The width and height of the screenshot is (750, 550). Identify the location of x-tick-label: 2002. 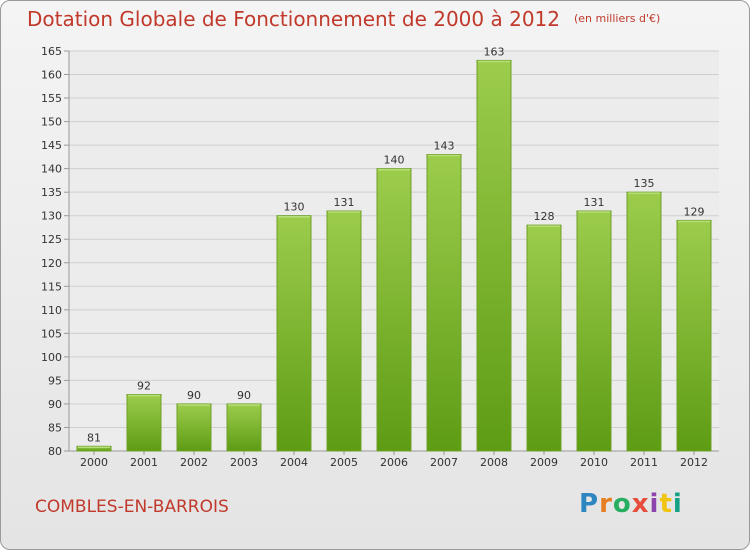
(194, 462).